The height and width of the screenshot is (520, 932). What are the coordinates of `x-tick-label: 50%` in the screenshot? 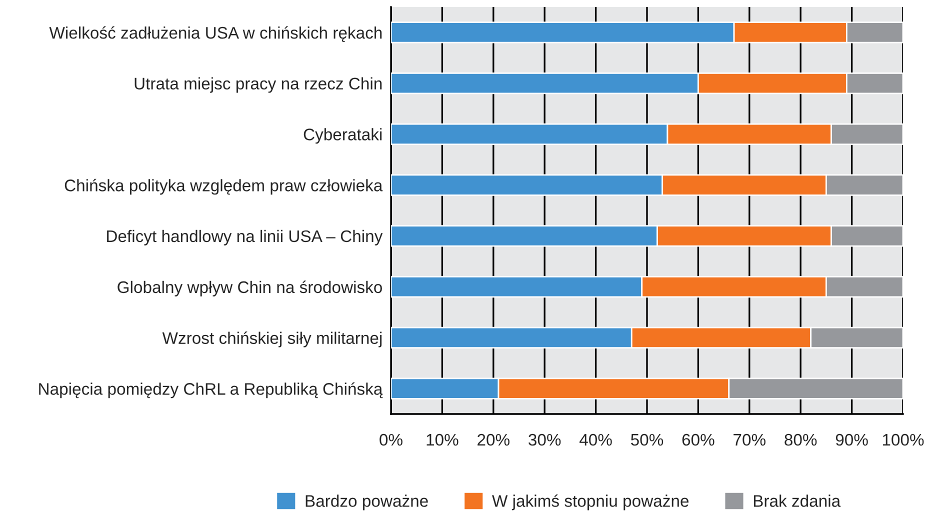 It's located at (647, 440).